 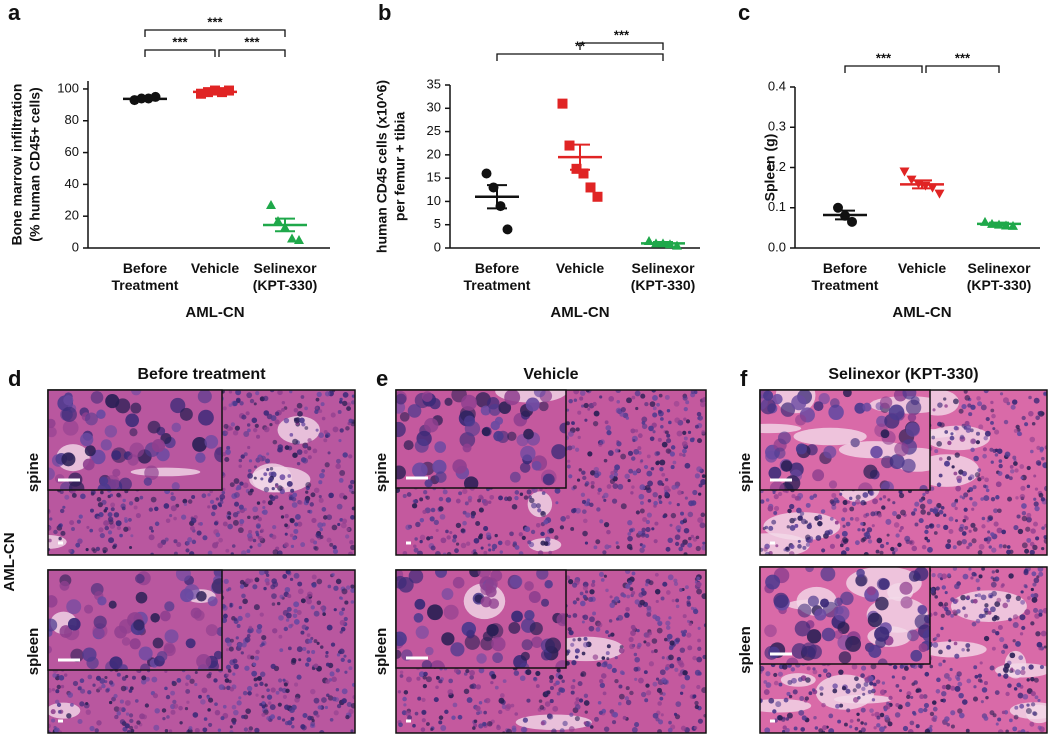 I want to click on row-label: spine, so click(x=745, y=472).